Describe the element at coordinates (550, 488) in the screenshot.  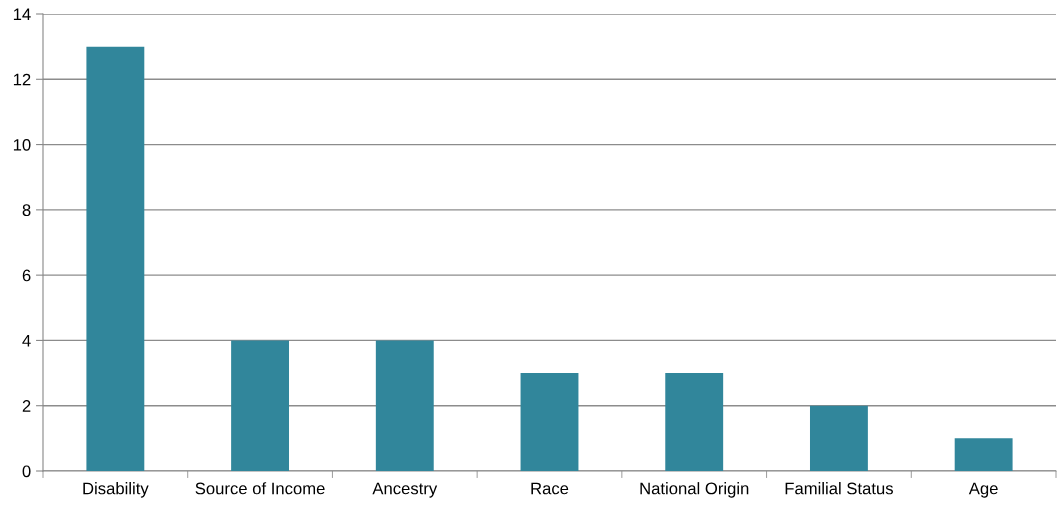
I see `x-tick-label: Race` at that location.